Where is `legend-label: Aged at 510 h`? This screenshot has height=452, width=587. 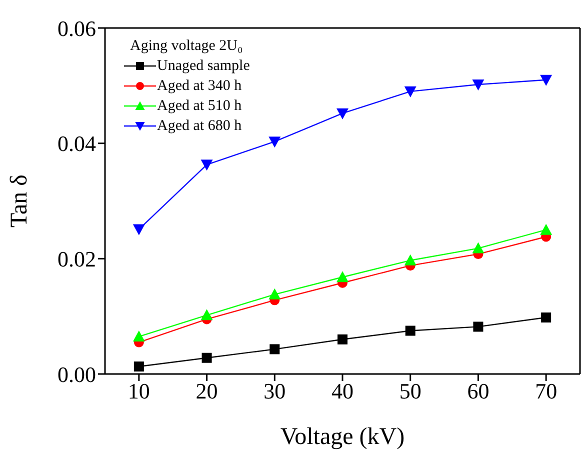 legend-label: Aged at 510 h is located at coordinates (199, 106).